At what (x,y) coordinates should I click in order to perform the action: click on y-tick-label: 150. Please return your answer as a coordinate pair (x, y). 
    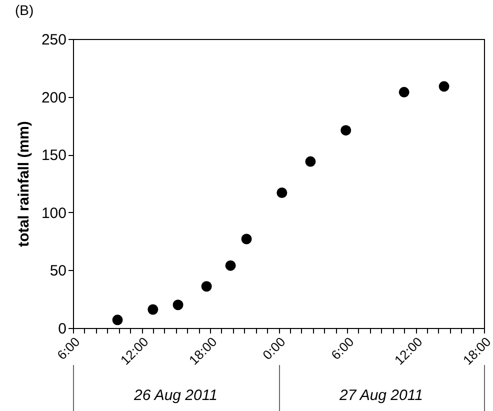
    Looking at the image, I should click on (53, 155).